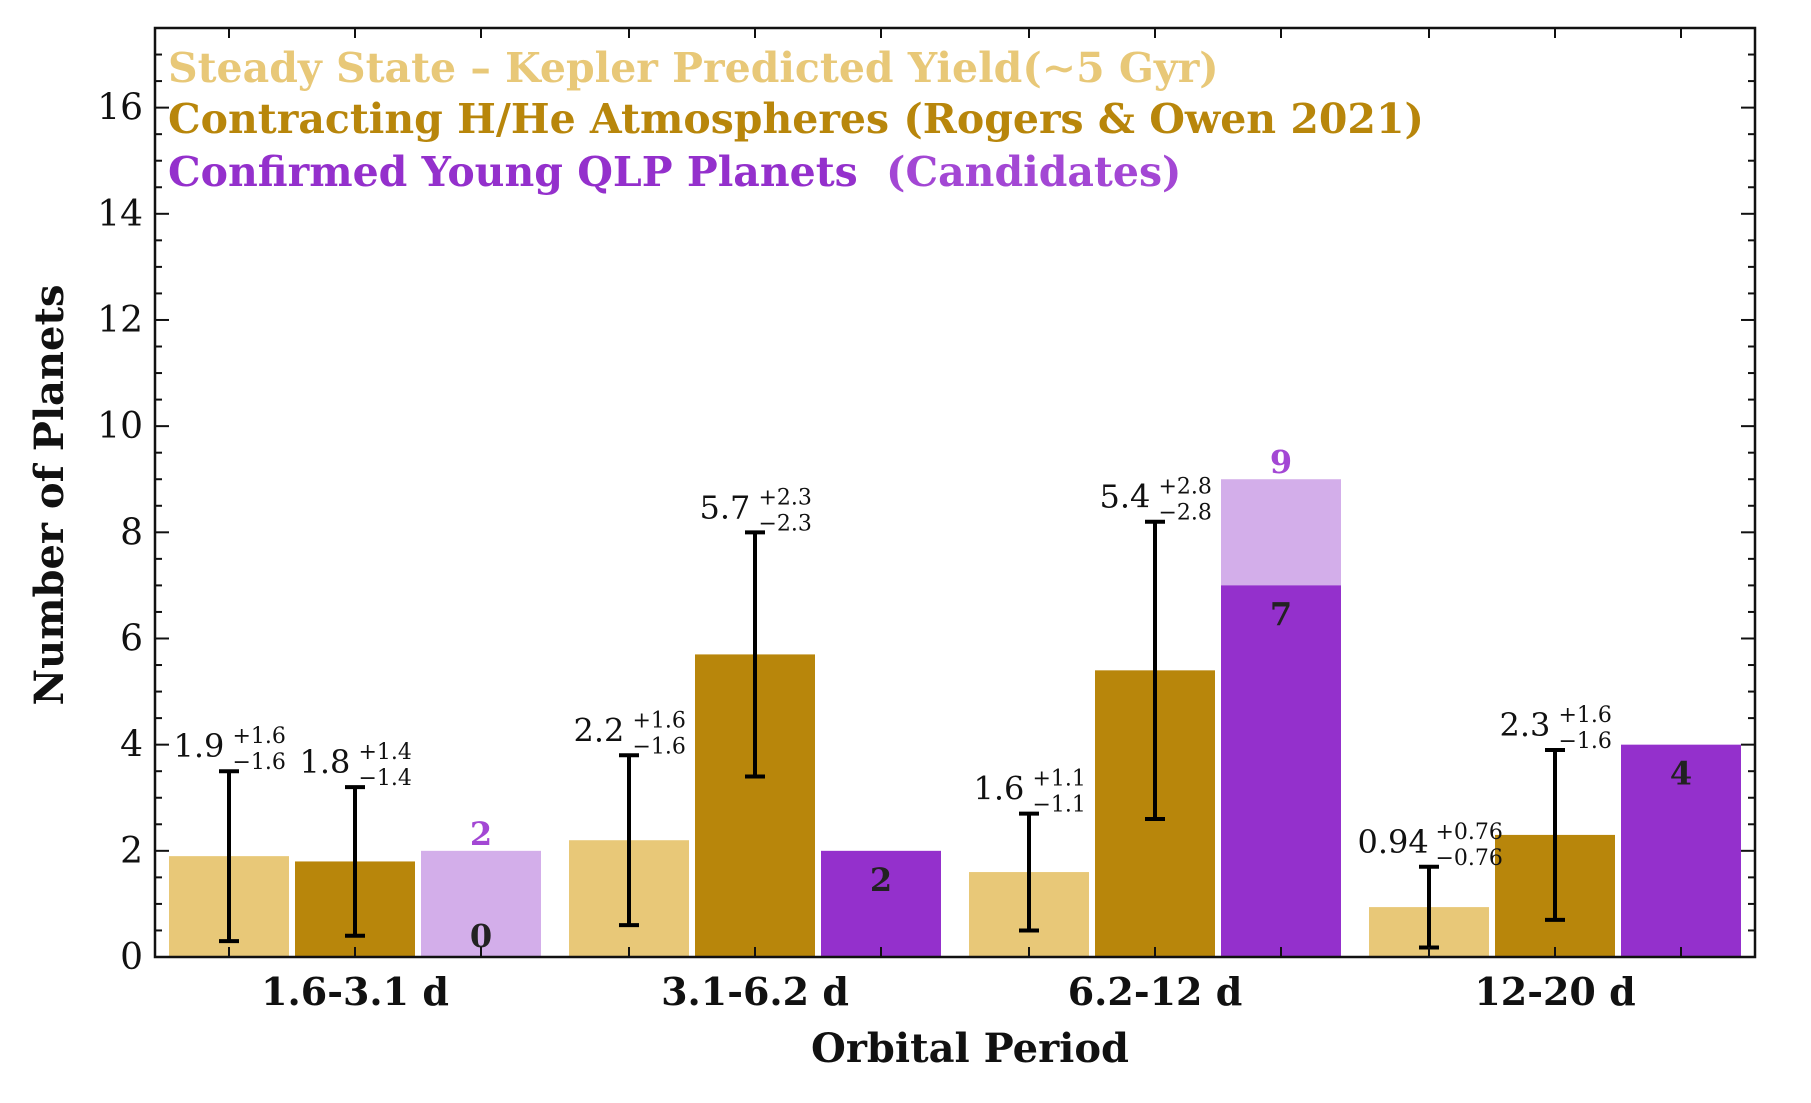 Image resolution: width=1811 pixels, height=1103 pixels. What do you see at coordinates (755, 991) in the screenshot?
I see `x-tick-label-1: 3.1-6.2 d` at bounding box center [755, 991].